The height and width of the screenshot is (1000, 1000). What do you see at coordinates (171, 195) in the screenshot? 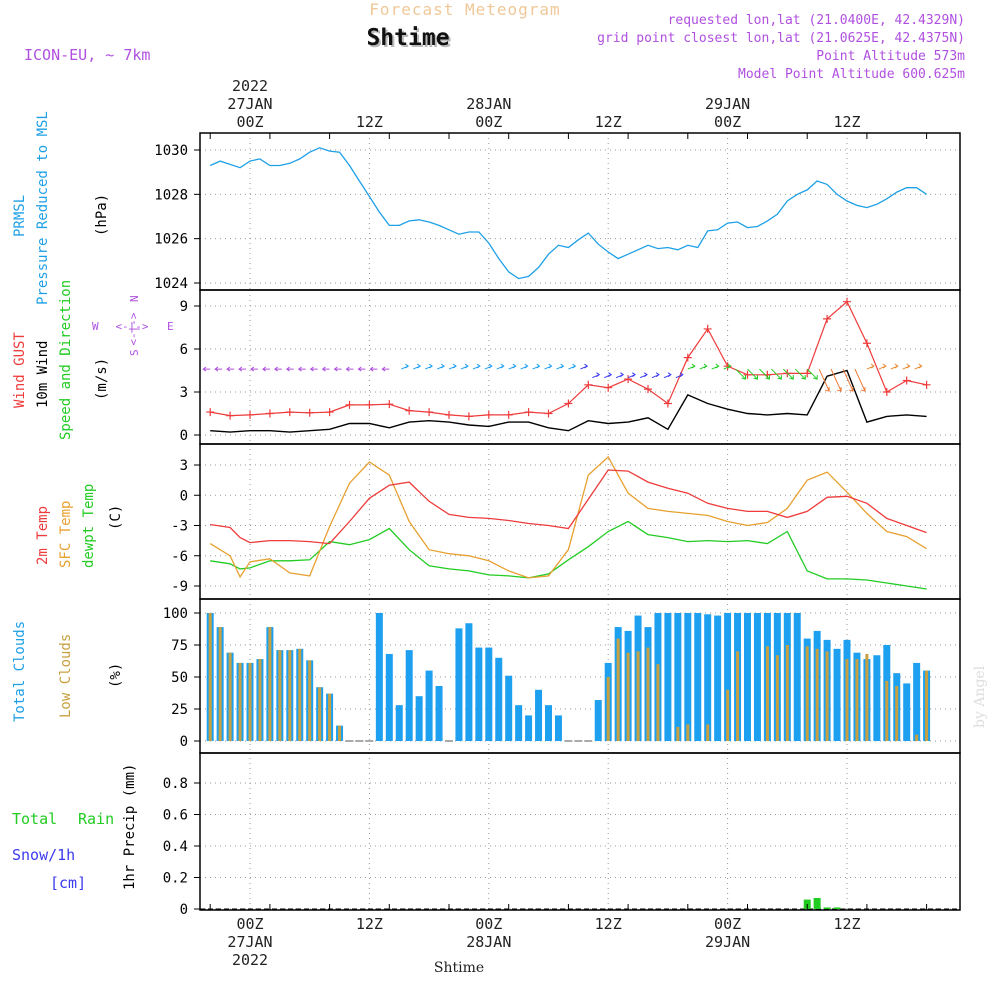
I see `pressure-tick-label: 1028` at bounding box center [171, 195].